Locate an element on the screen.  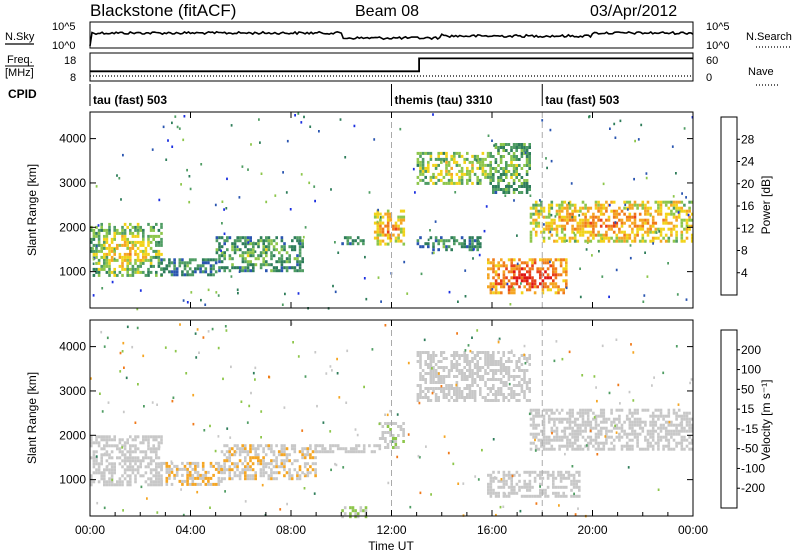
velocity-ytick-label-0: 1000 is located at coordinates (72, 480).